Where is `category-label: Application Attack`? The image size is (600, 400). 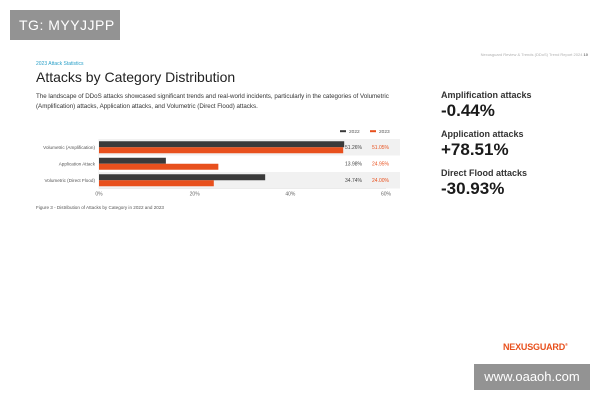
category-label: Application Attack is located at coordinates (77, 164).